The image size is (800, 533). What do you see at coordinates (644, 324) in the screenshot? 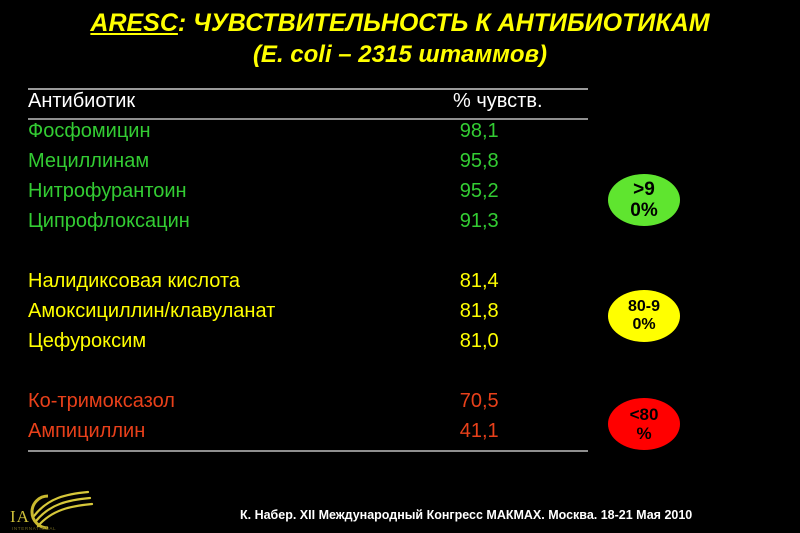
I see `legend-badge-medium-line2: 0%` at bounding box center [644, 324].